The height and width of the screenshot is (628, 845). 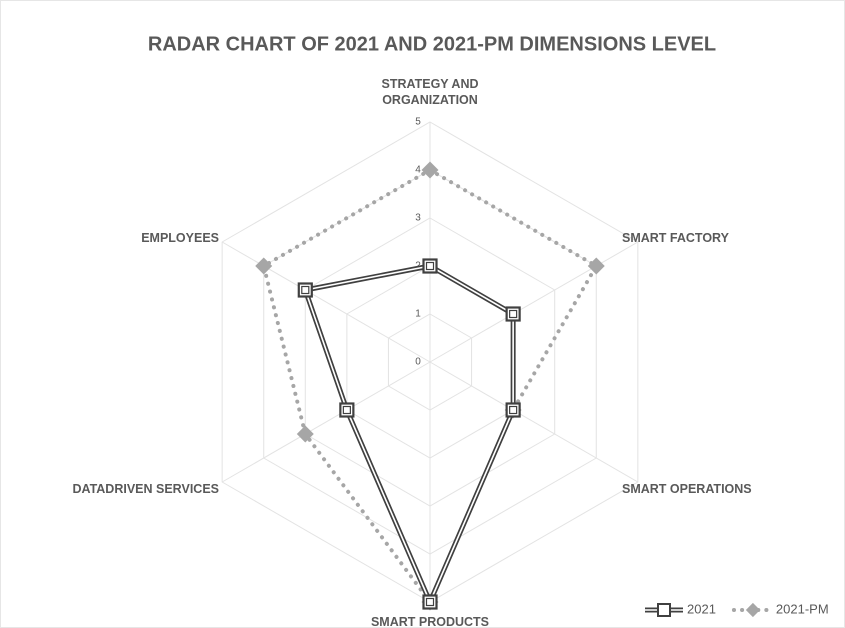 I want to click on r-tick-label: 5, so click(x=418, y=122).